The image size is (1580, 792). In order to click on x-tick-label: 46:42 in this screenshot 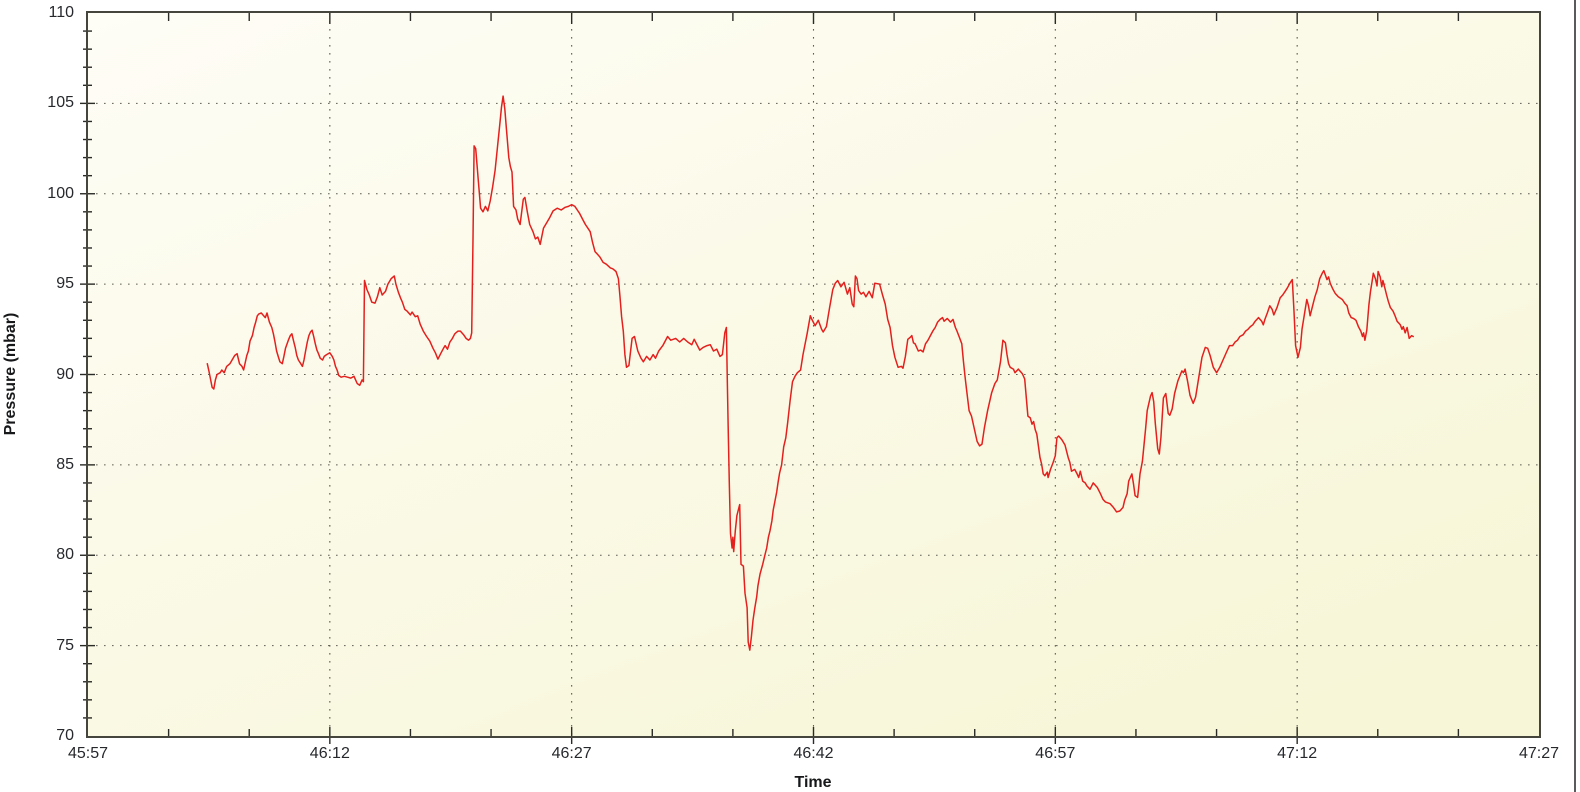, I will do `click(813, 753)`.